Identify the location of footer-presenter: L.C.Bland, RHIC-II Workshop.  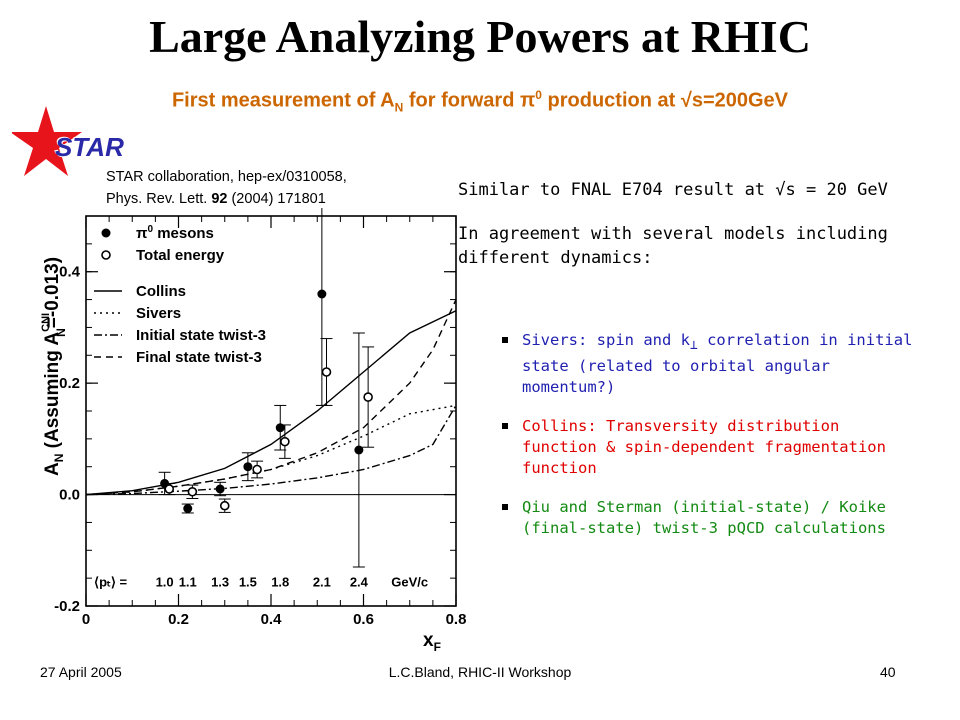
(480, 672).